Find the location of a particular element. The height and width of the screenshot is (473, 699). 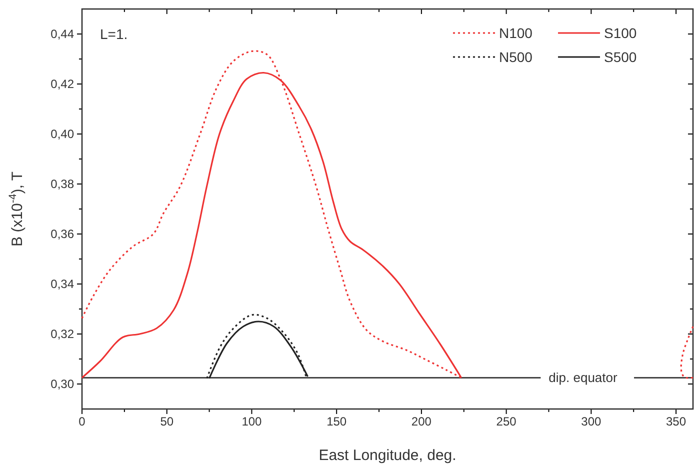

legend-label: N500 is located at coordinates (516, 57).